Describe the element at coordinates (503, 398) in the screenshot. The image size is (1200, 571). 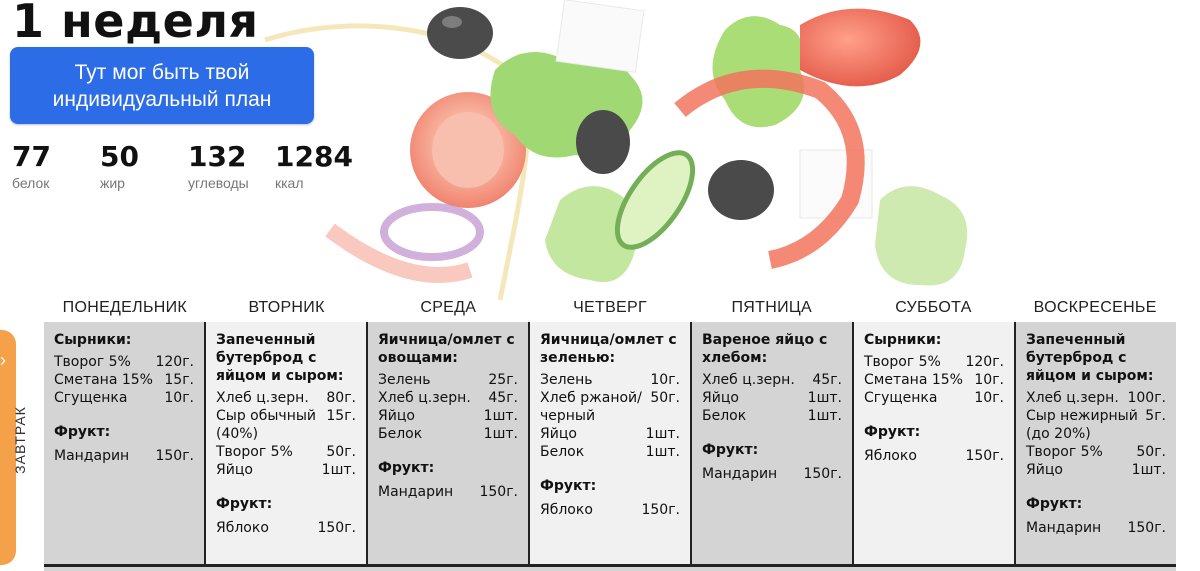
I see `ingredient-qty: 45г.` at that location.